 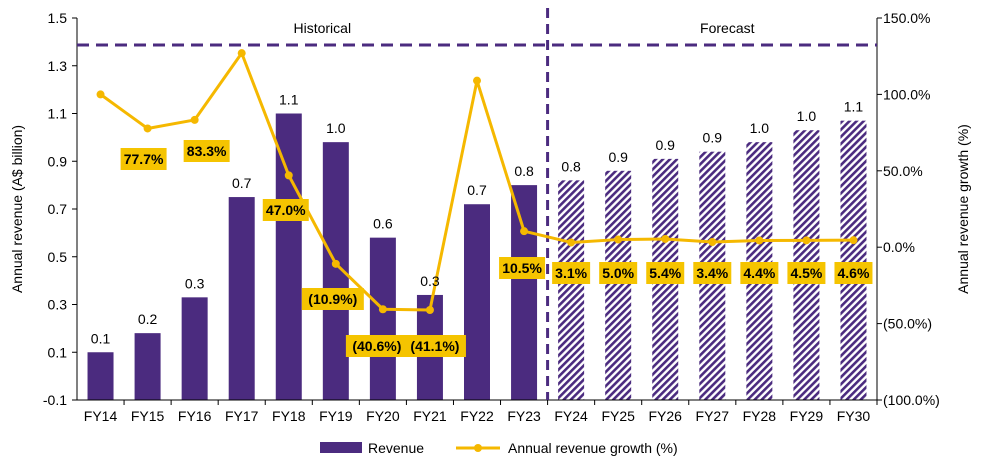 What do you see at coordinates (571, 416) in the screenshot?
I see `x-tick-label: FY24` at bounding box center [571, 416].